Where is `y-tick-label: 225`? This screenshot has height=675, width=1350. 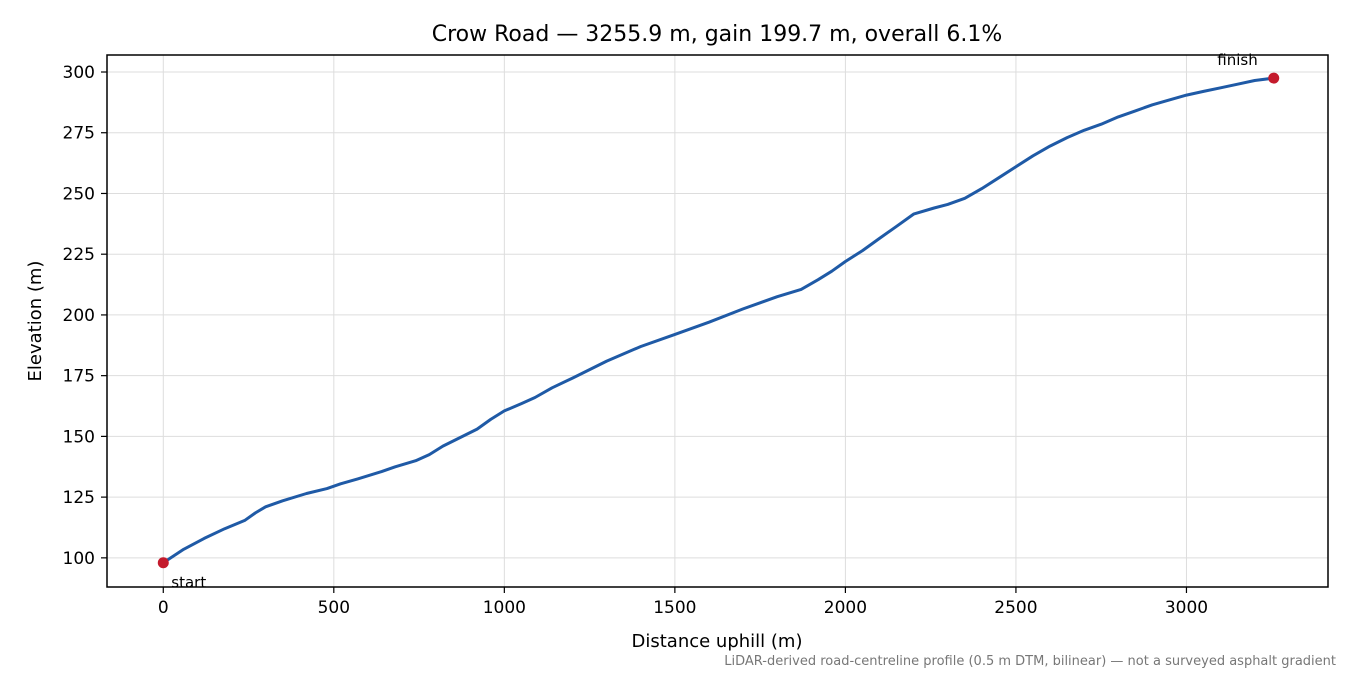
y-tick-label: 225 is located at coordinates (79, 255).